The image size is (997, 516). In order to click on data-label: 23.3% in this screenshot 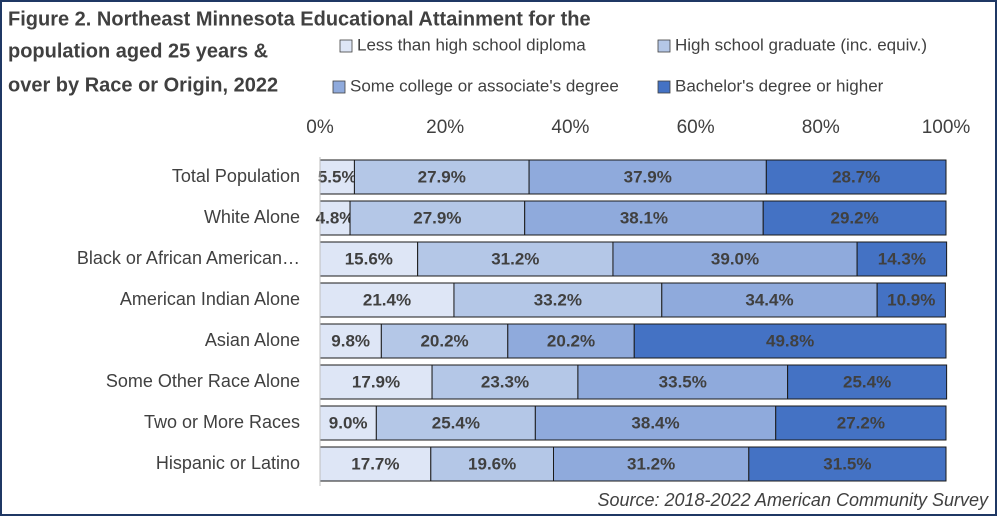, I will do `click(505, 381)`.